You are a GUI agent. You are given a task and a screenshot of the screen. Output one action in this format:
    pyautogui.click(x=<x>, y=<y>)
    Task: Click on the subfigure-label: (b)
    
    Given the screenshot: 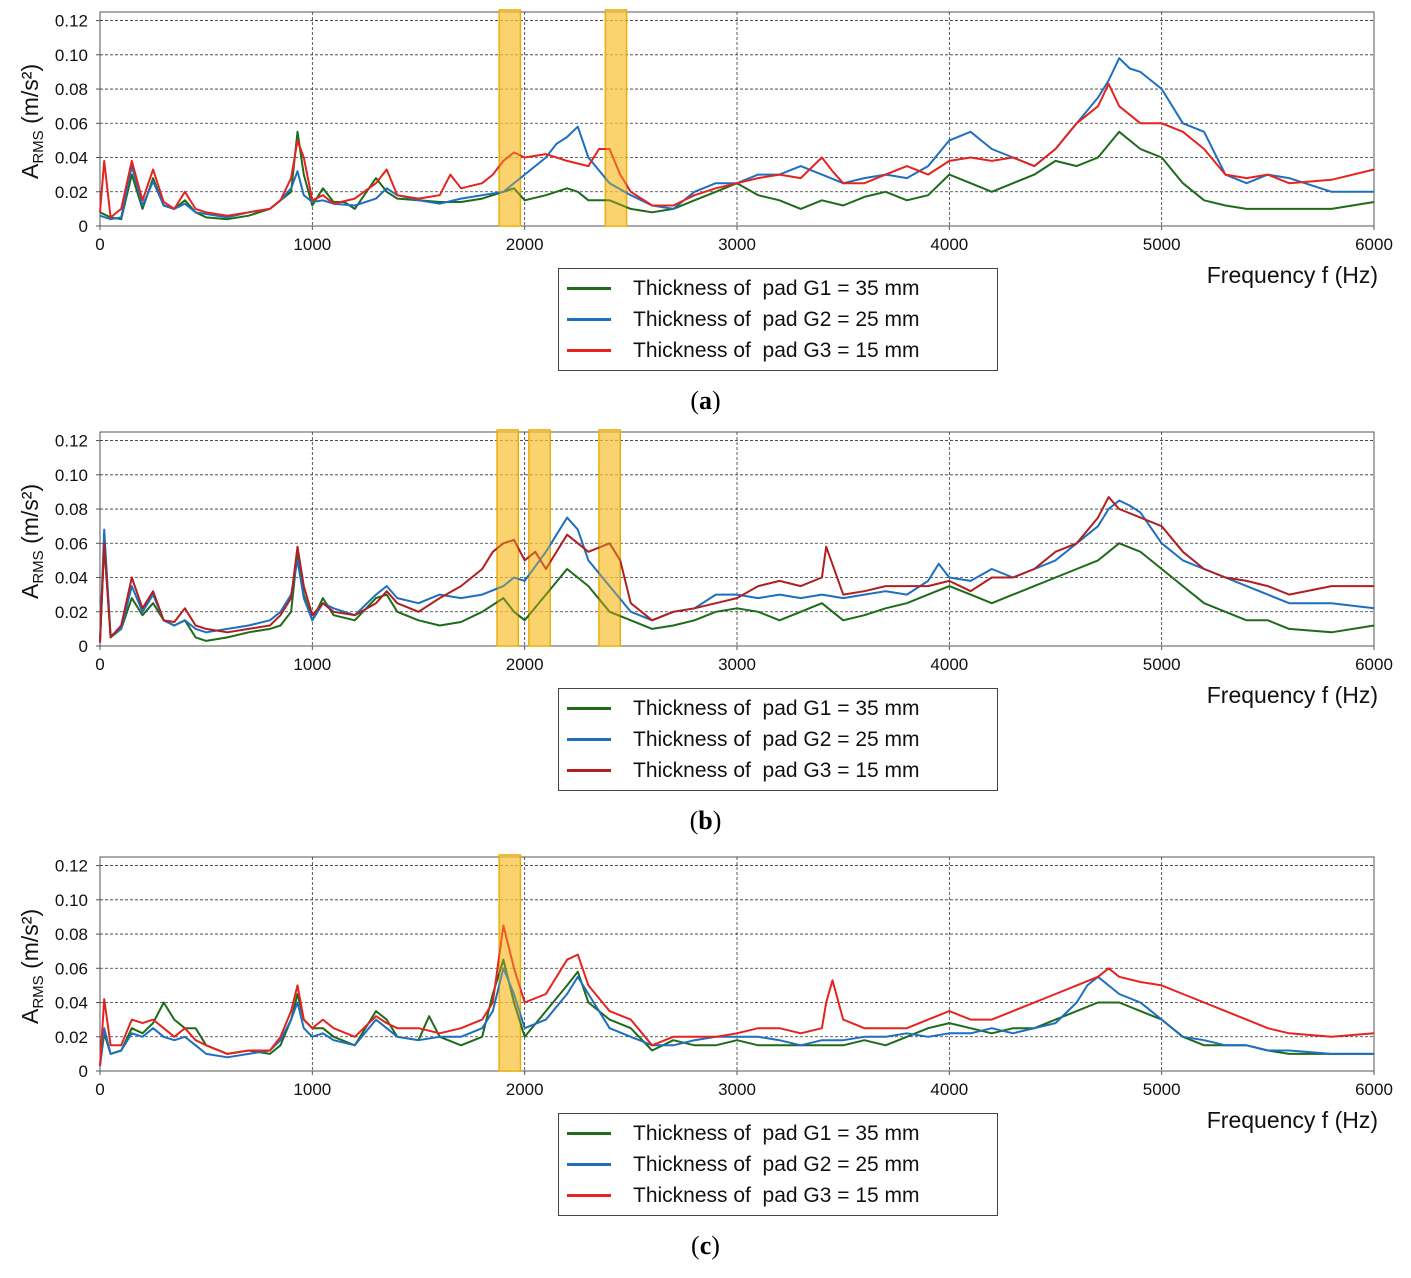 What is the action you would take?
    pyautogui.click(x=705, y=820)
    